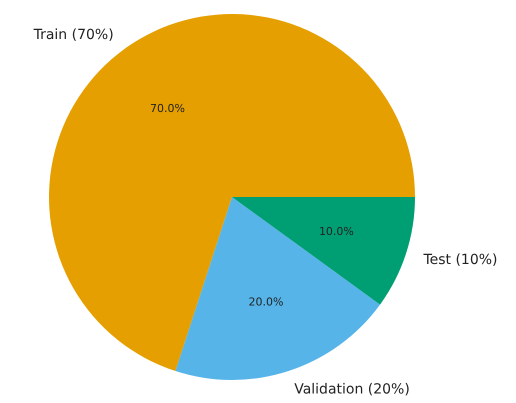  I want to click on slice-label: Validation (20%), so click(352, 389).